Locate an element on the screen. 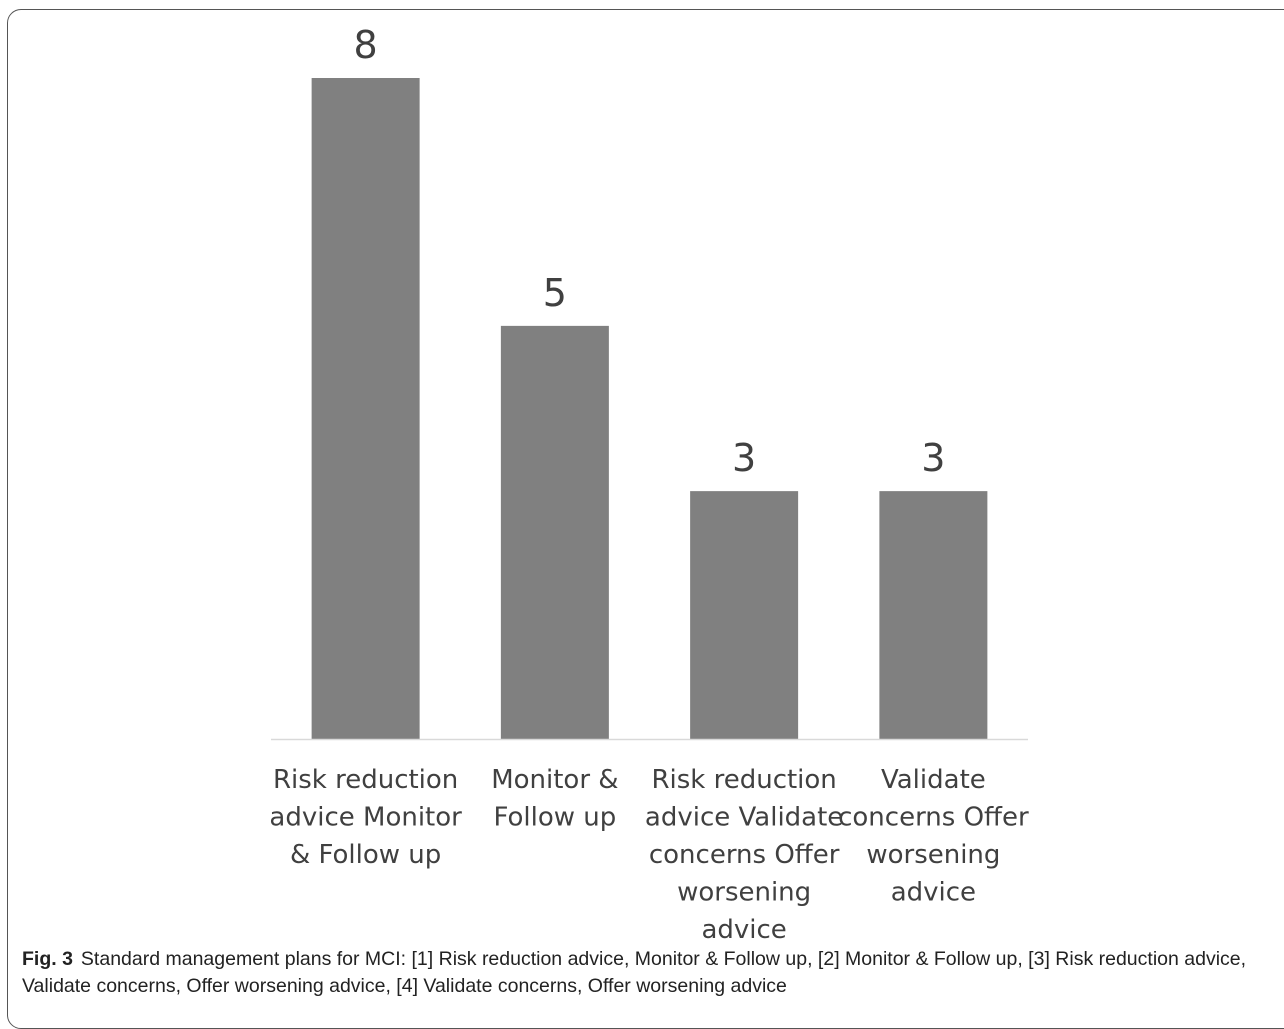  category-label-1-line-1: Risk reduction is located at coordinates (365, 780).